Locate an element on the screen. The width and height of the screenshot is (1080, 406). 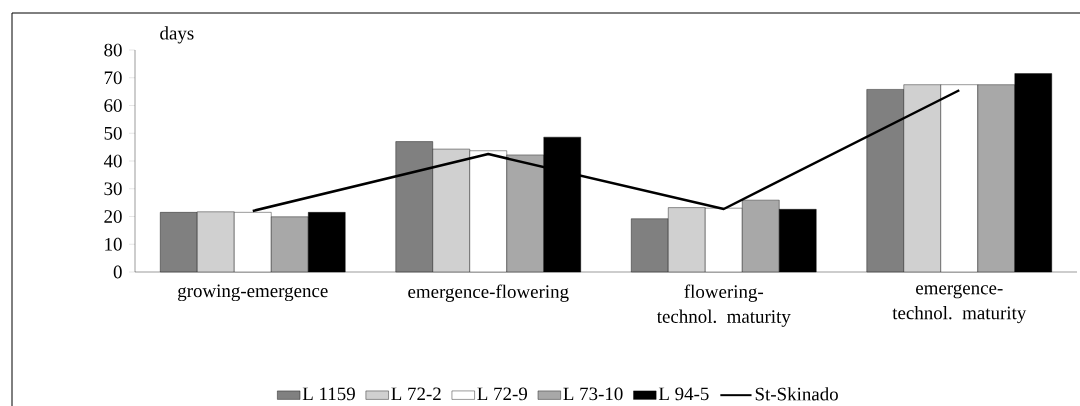
legend-label: L 72-9 is located at coordinates (502, 394).